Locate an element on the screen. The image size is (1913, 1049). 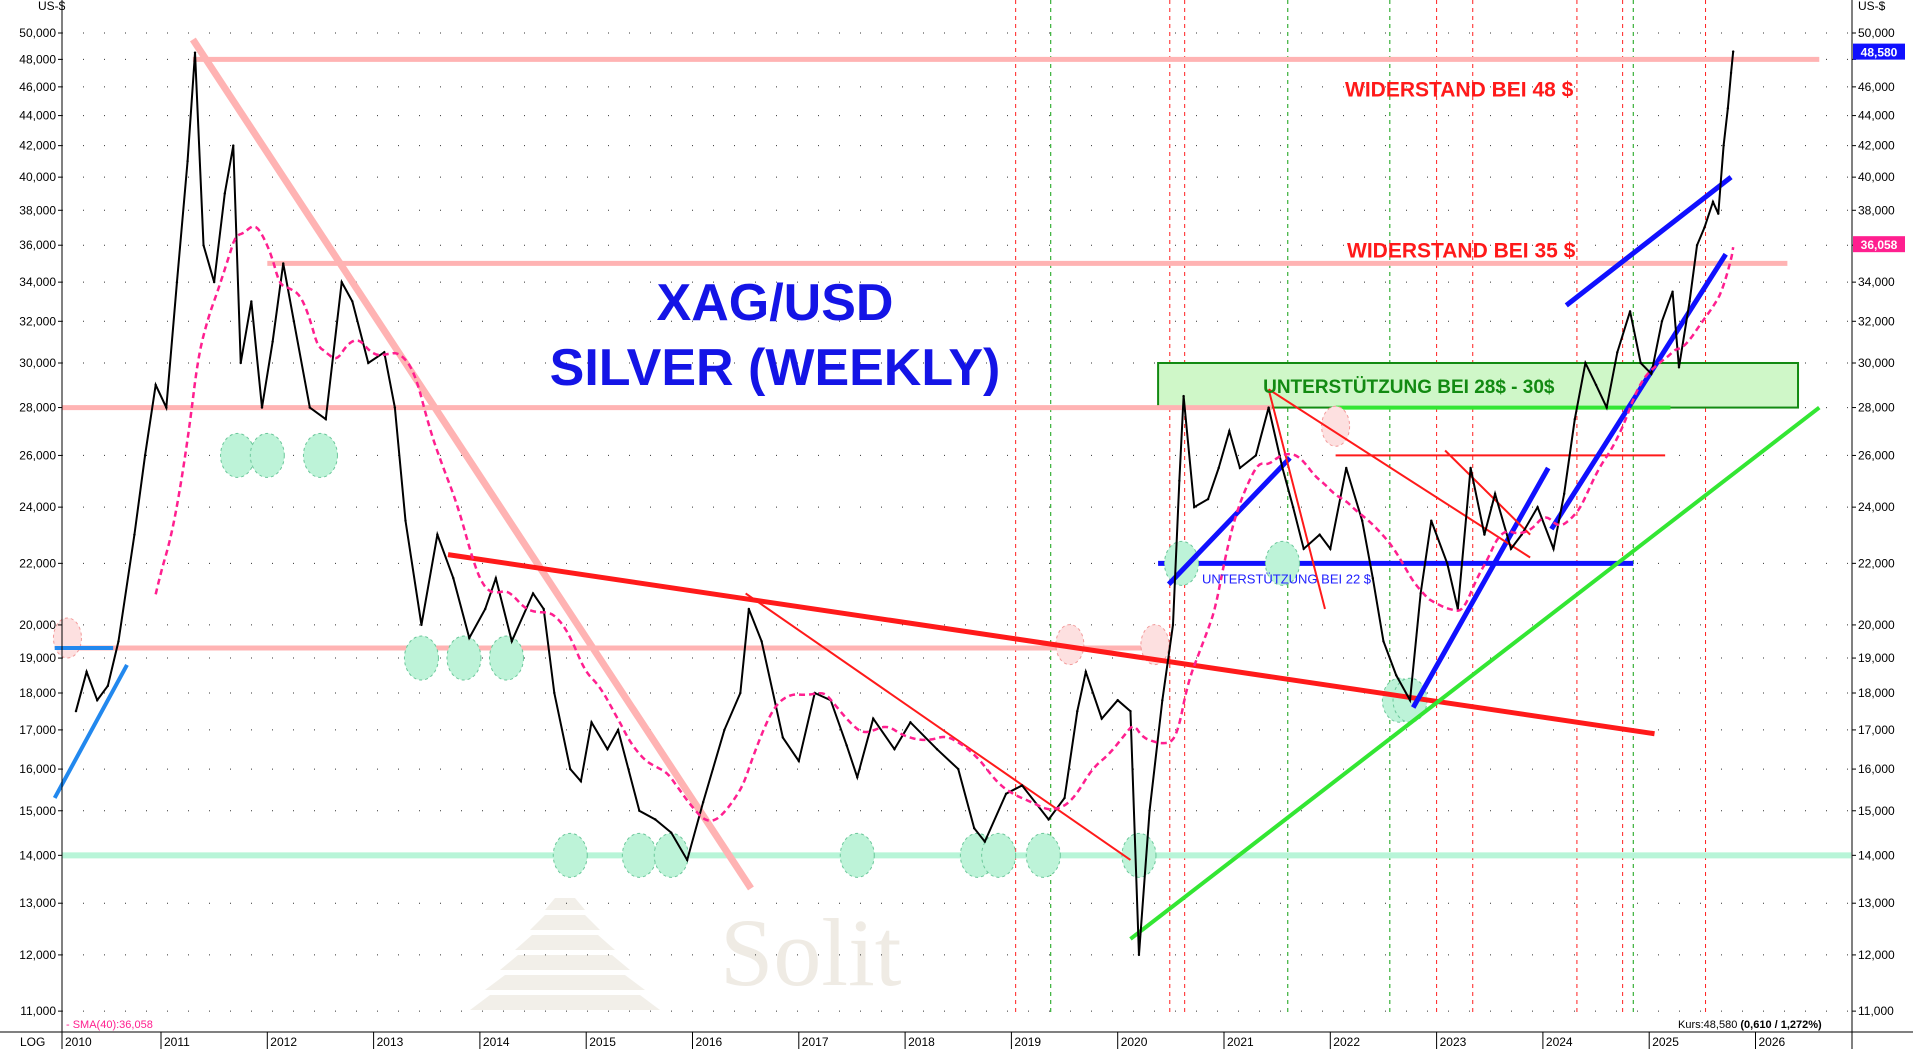
y-tick-label-right: 17,000 is located at coordinates (1876, 730).